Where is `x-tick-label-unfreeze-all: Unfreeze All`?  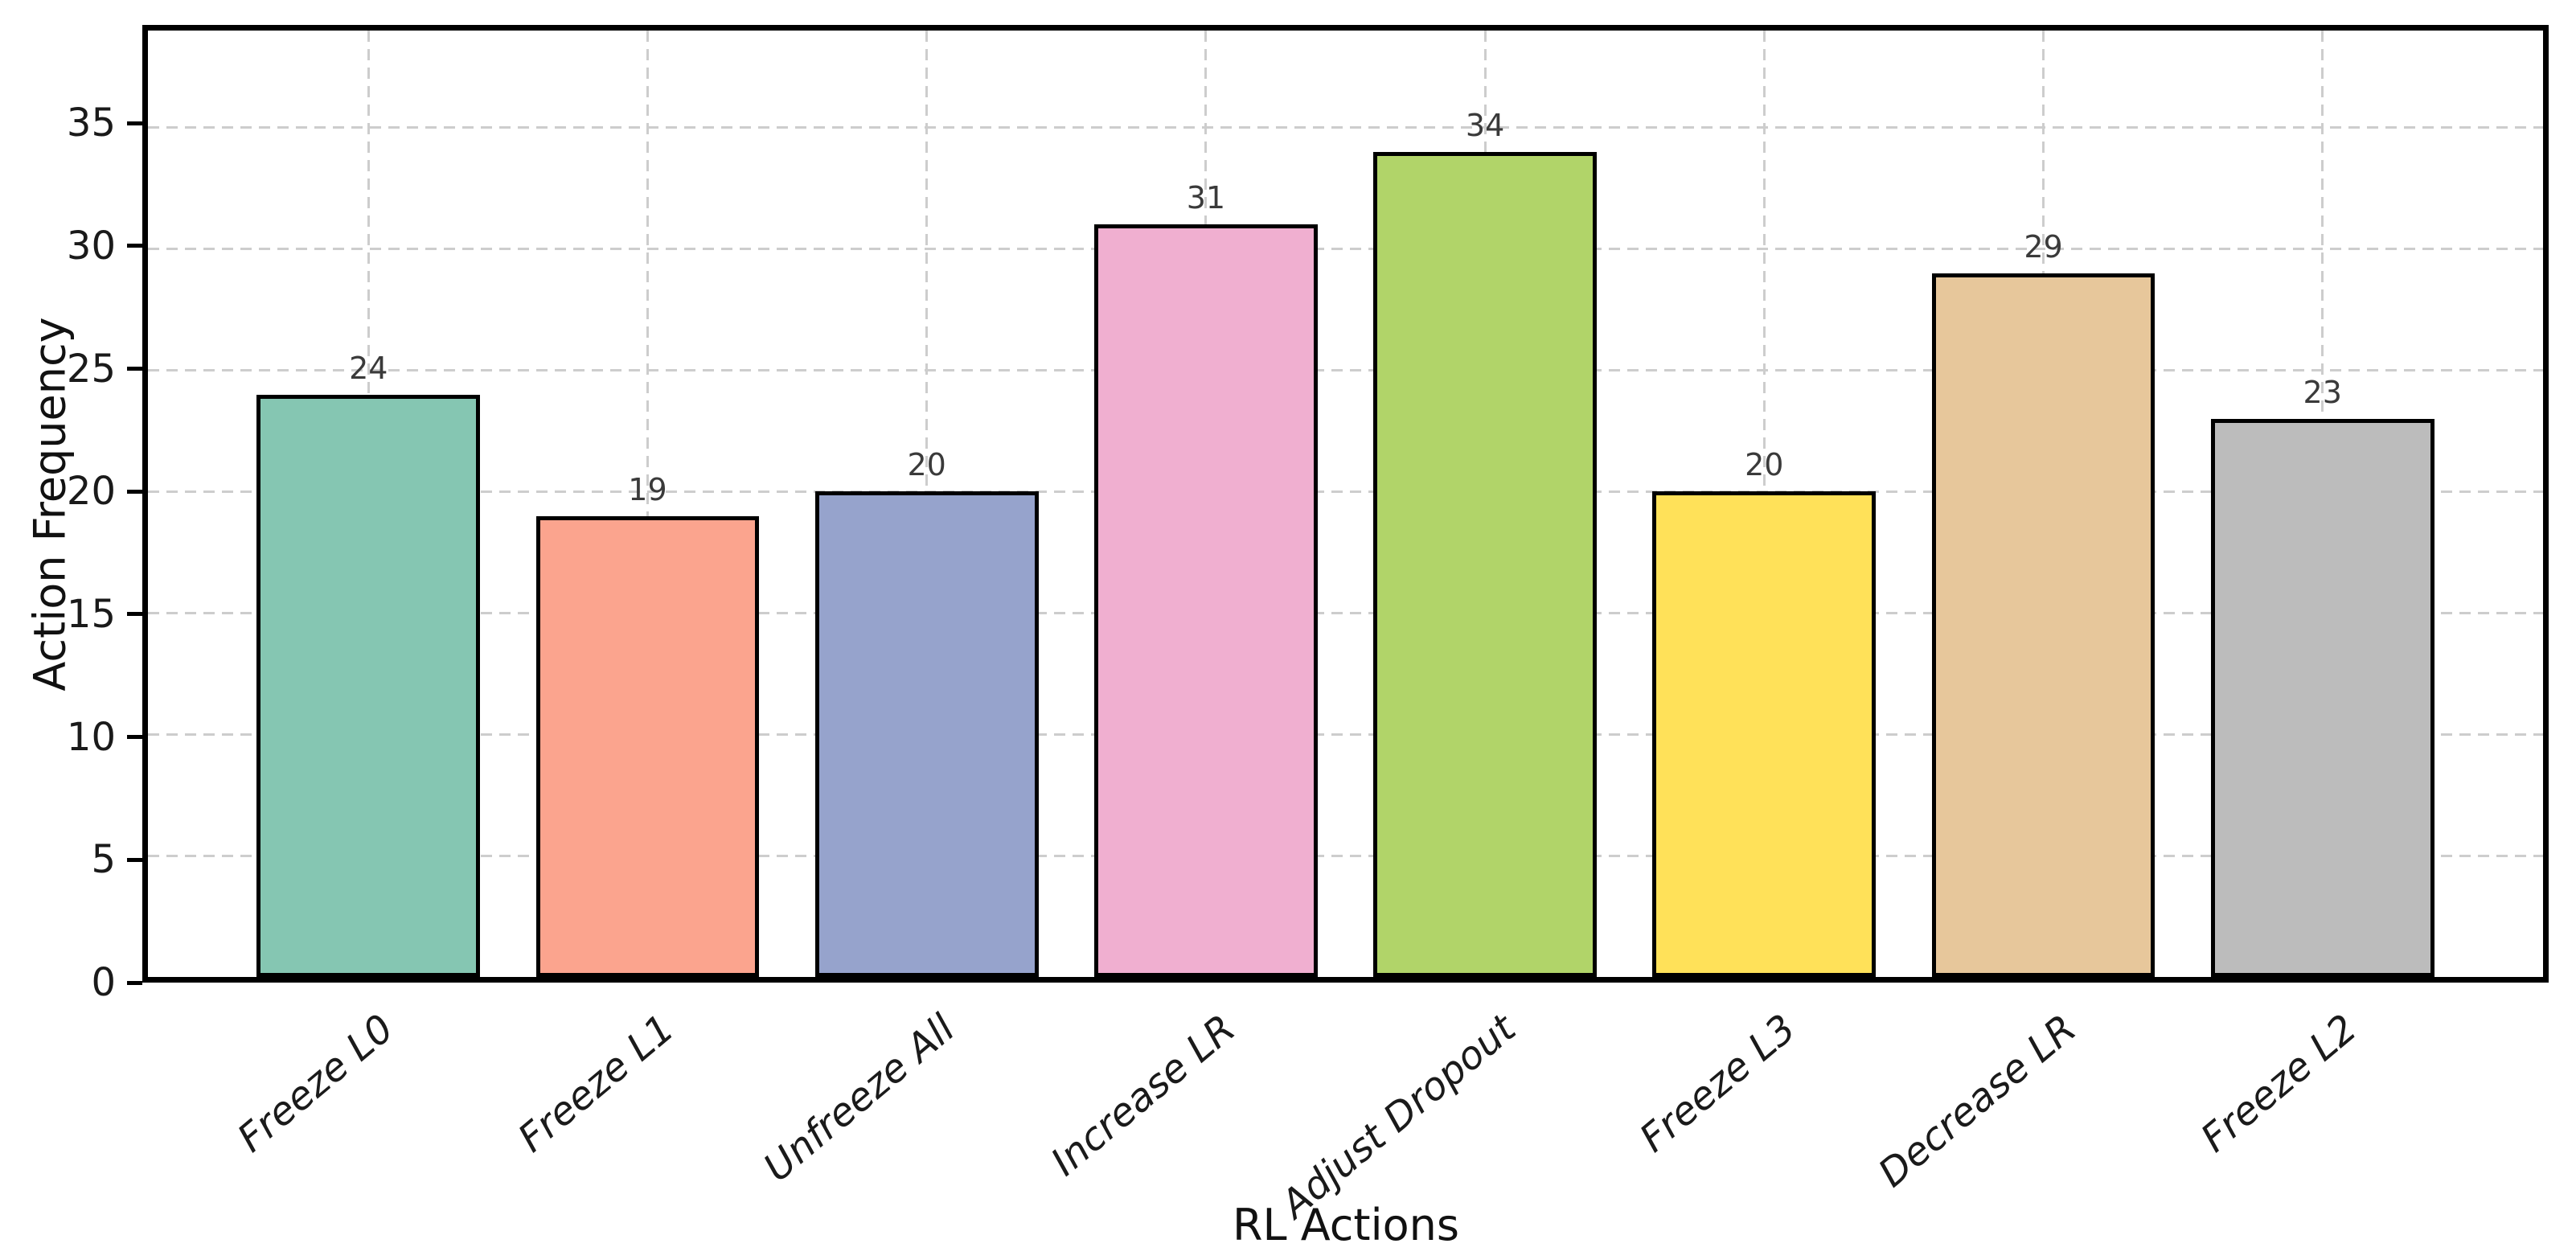
x-tick-label-unfreeze-all: Unfreeze All is located at coordinates (858, 1098).